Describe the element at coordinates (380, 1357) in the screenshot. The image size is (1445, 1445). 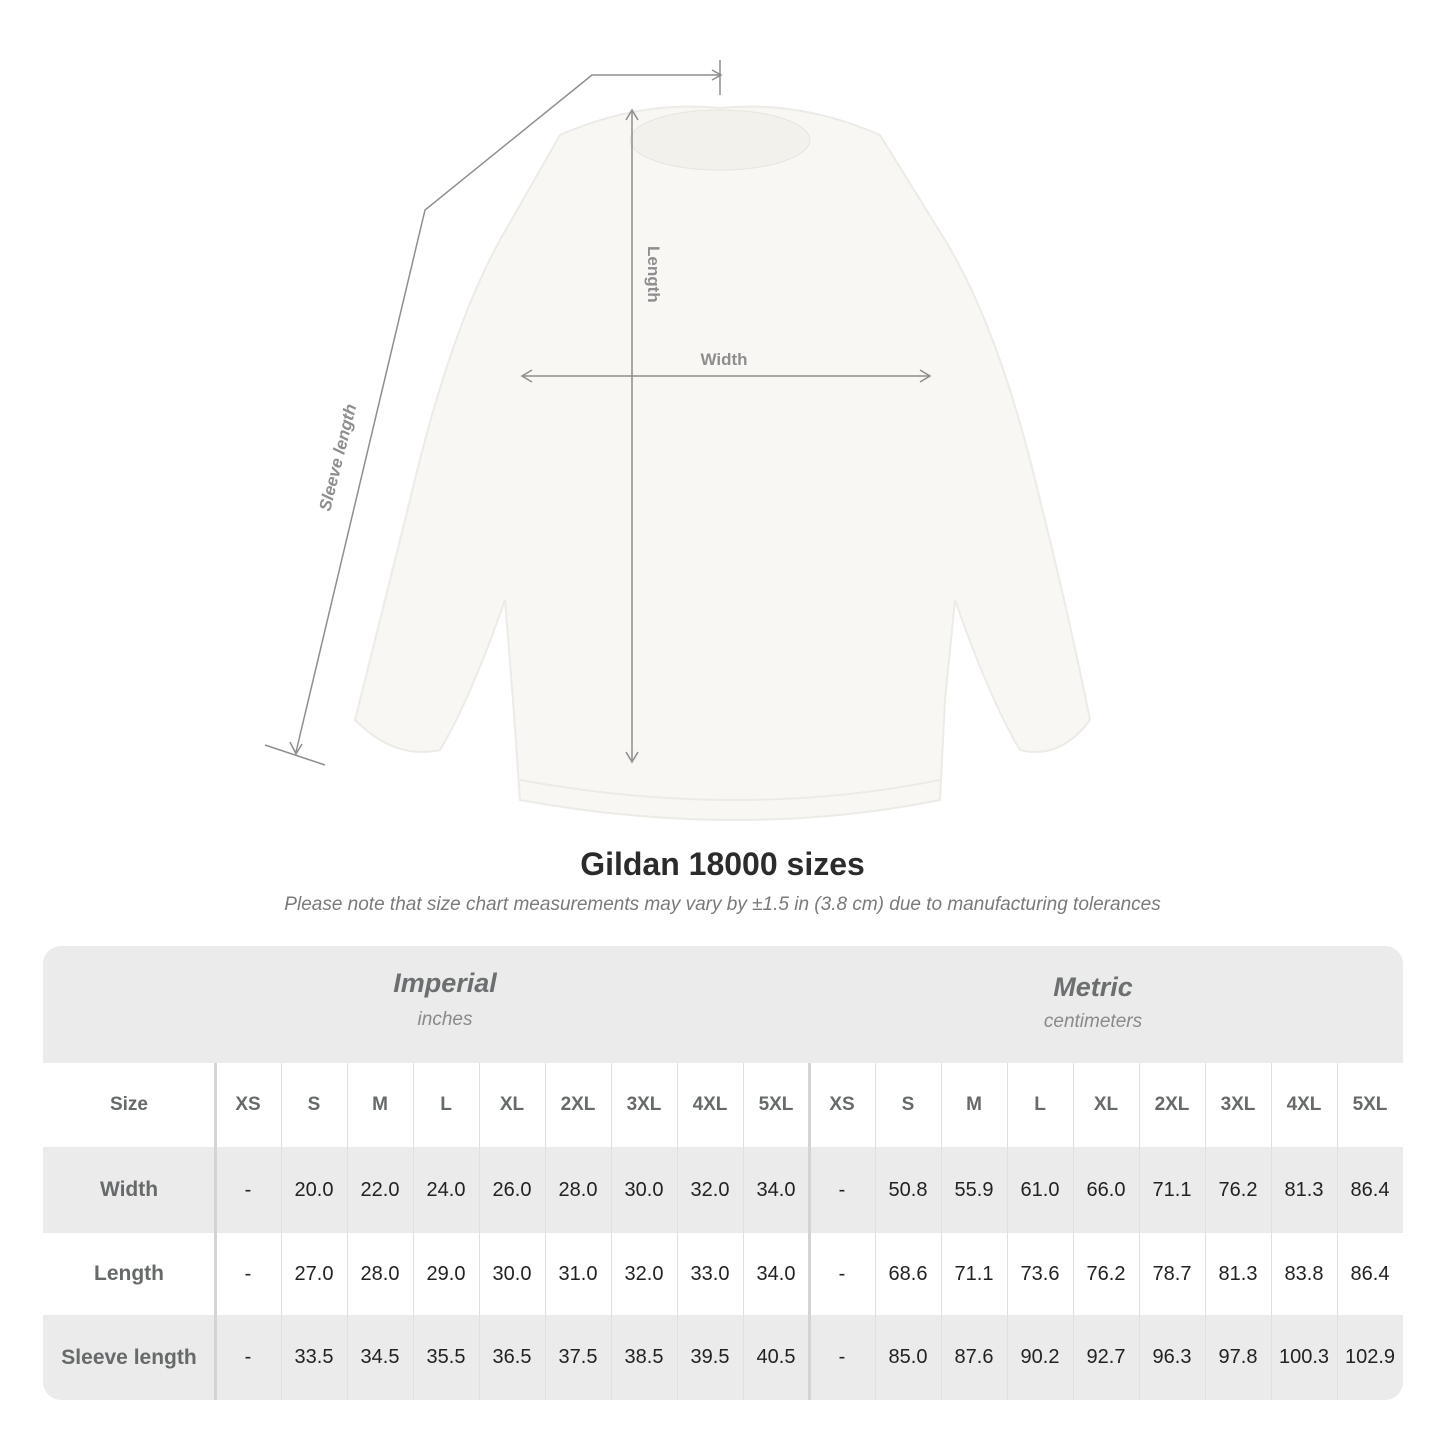
I see `imperial-value-cell: 34.5` at that location.